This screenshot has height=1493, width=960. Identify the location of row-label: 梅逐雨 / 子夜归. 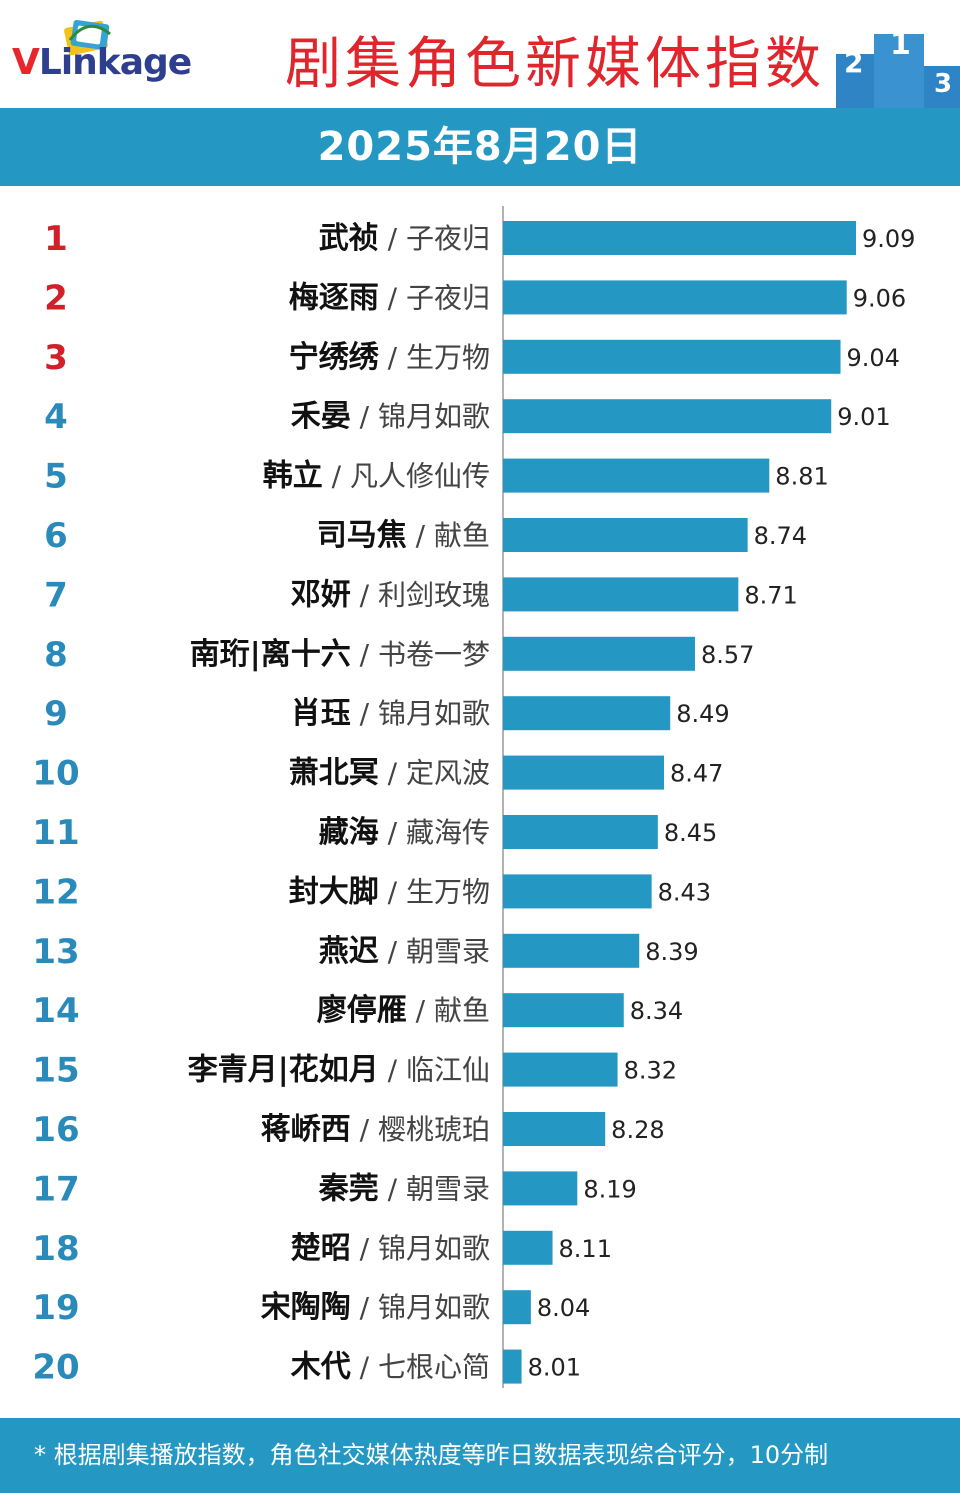
(389, 297).